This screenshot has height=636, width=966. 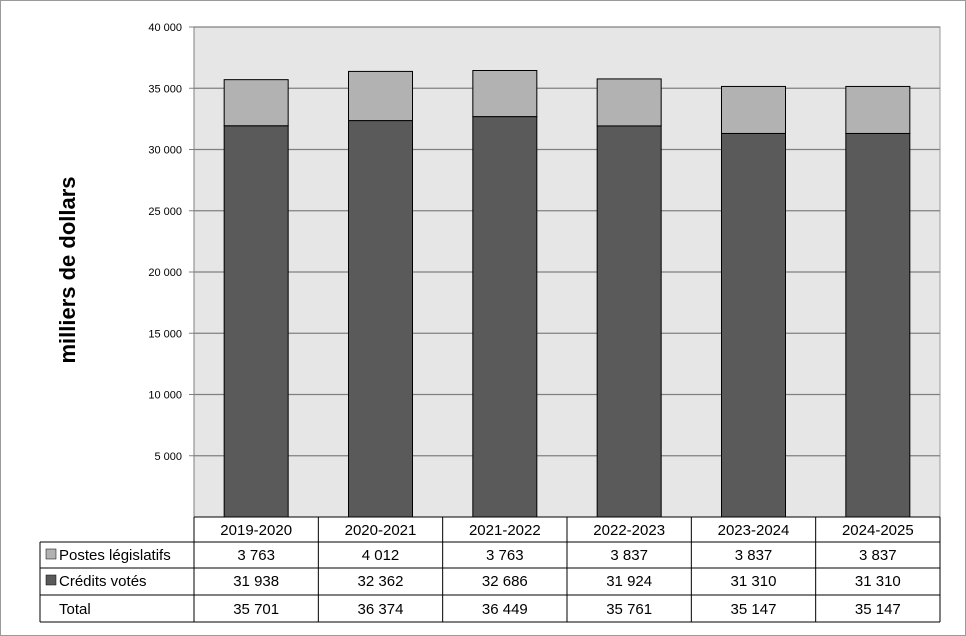 I want to click on total-label: 36 449, so click(x=505, y=609).